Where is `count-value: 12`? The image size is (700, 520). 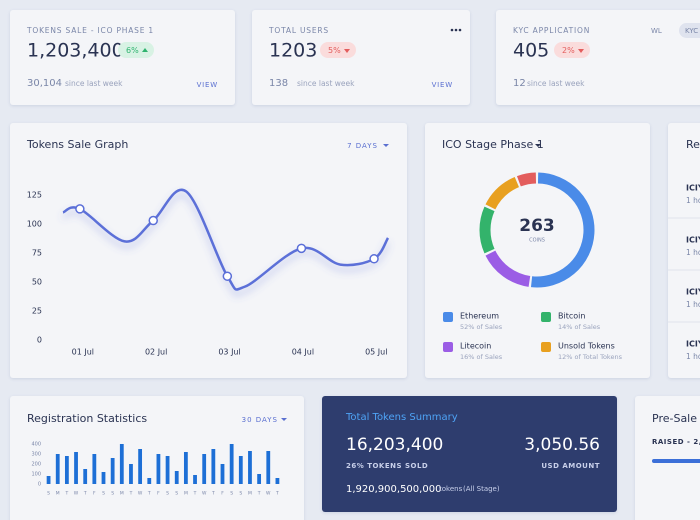 count-value: 12 is located at coordinates (519, 83).